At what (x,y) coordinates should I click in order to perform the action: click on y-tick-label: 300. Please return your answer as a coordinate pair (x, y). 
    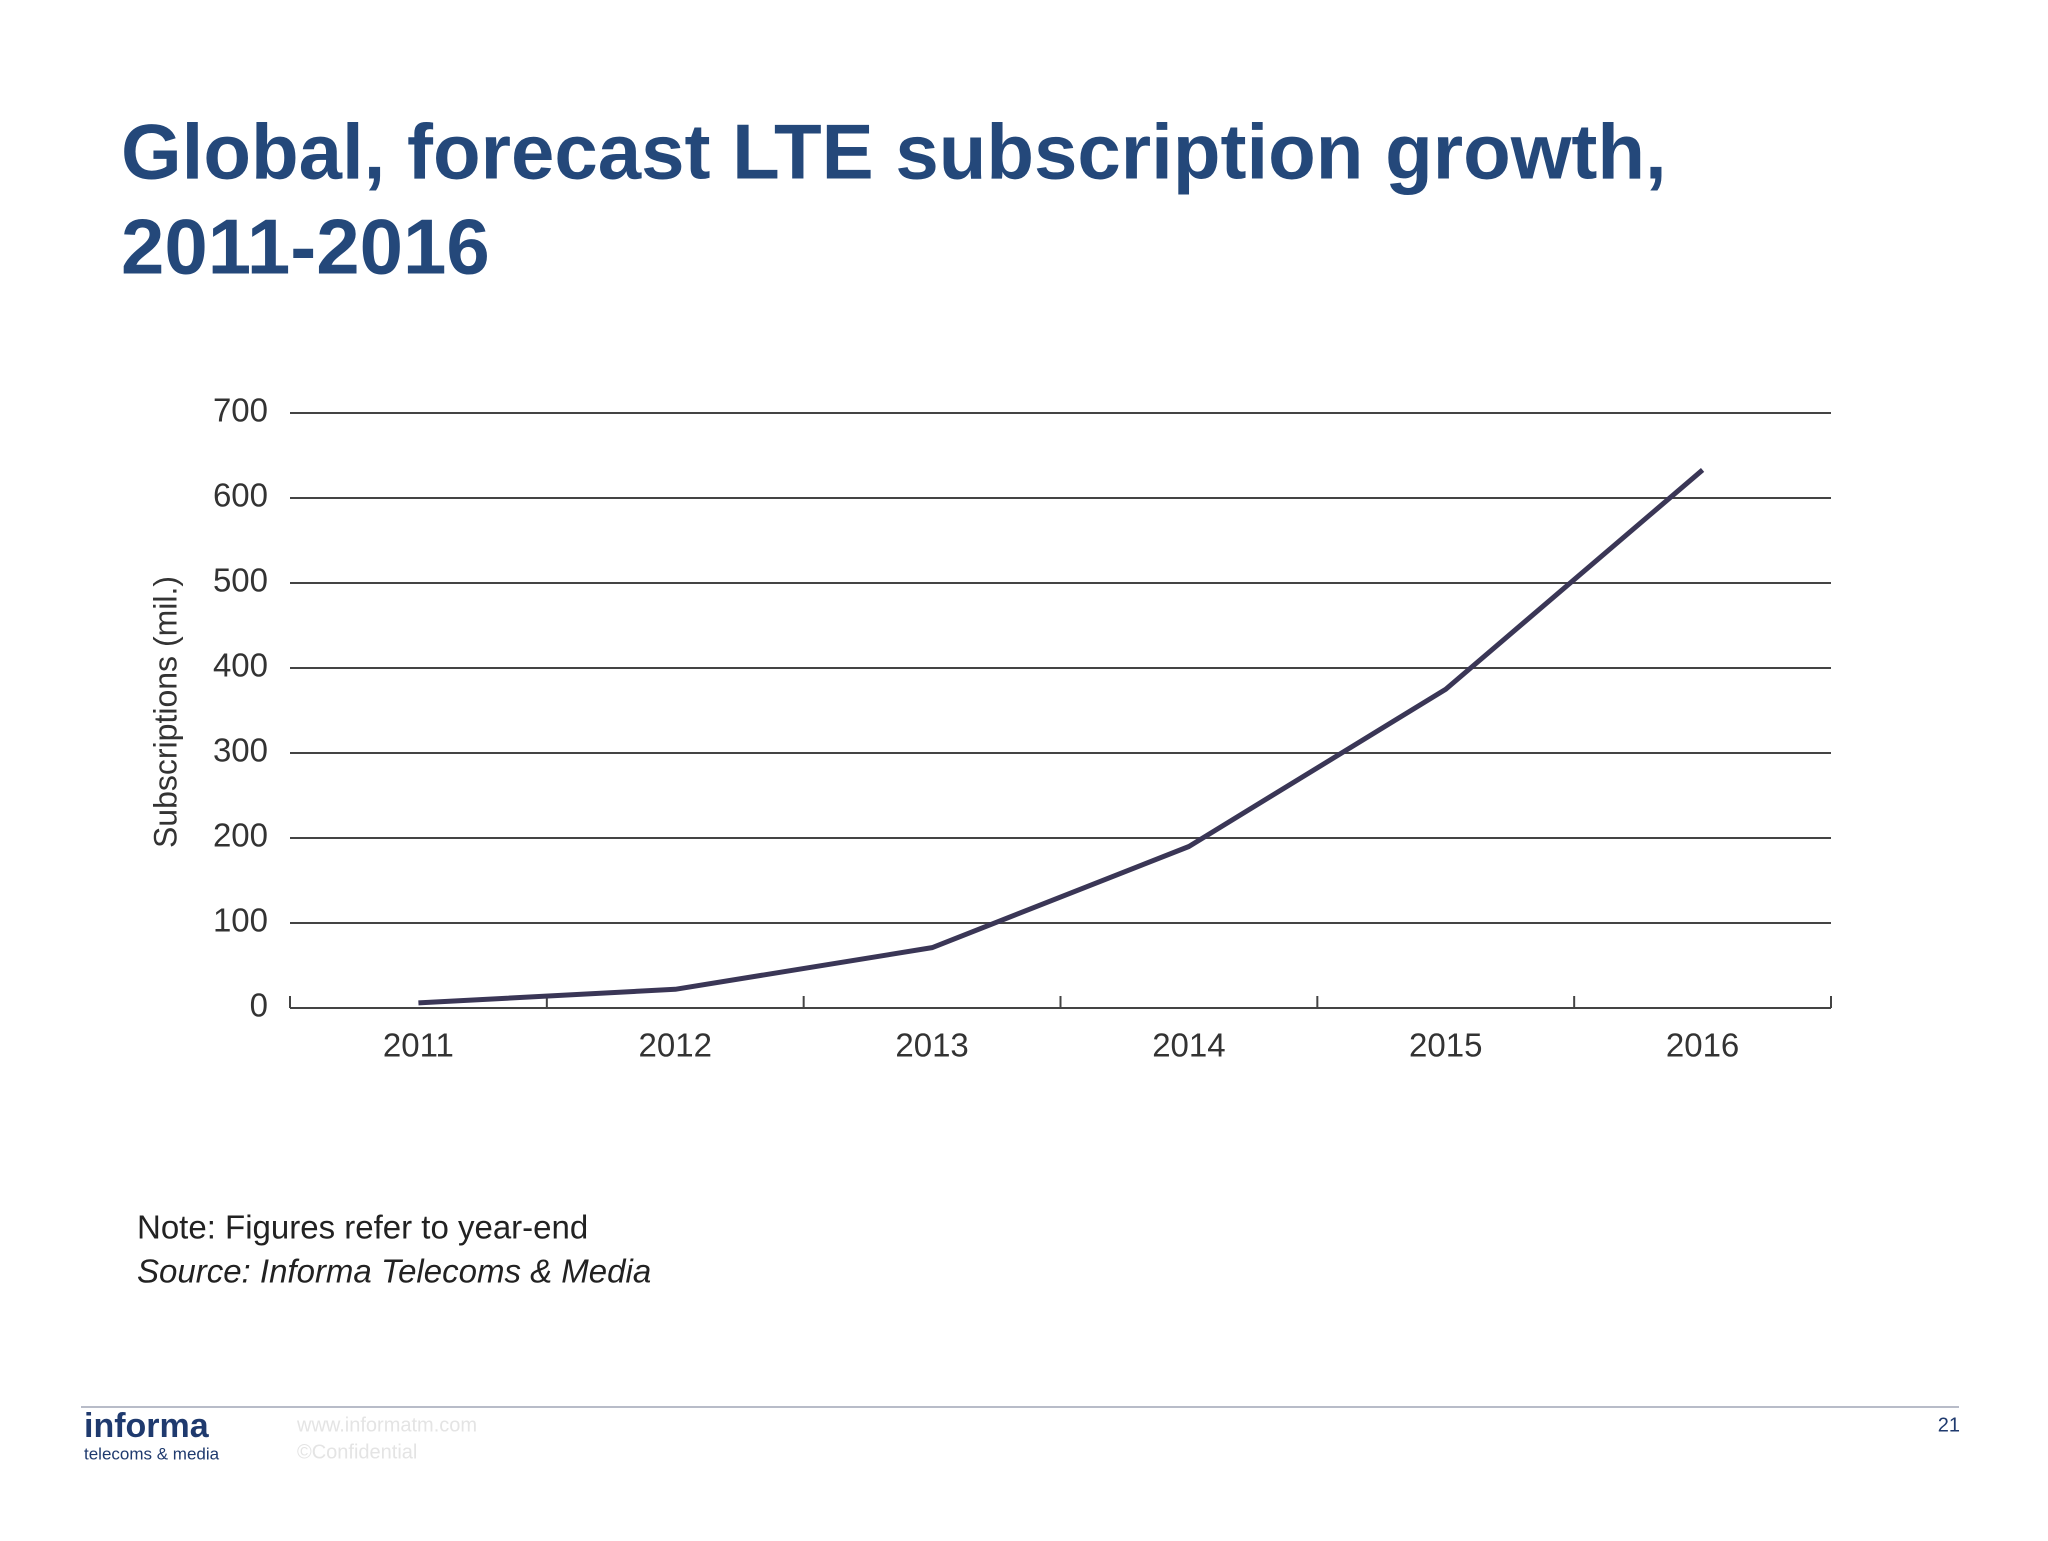
    Looking at the image, I should click on (240, 750).